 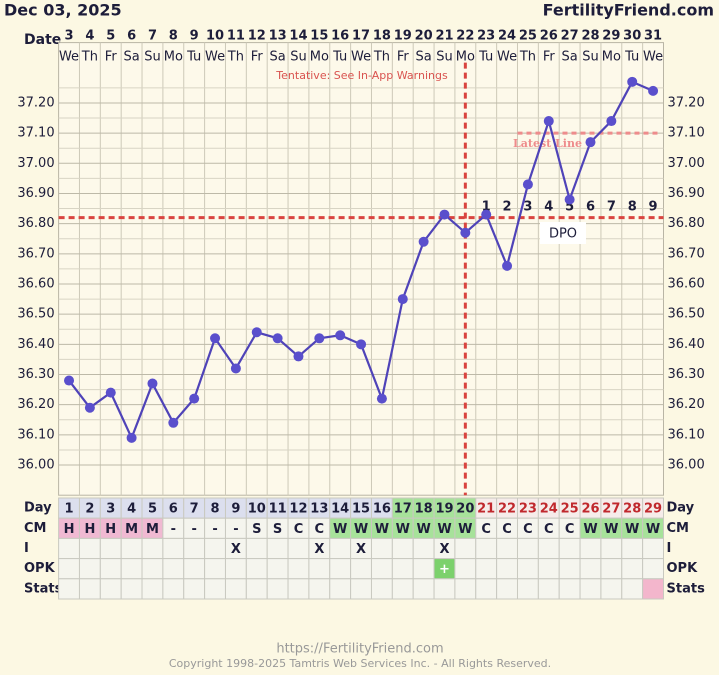 What do you see at coordinates (43, 588) in the screenshot?
I see `stats-row-label: Stats` at bounding box center [43, 588].